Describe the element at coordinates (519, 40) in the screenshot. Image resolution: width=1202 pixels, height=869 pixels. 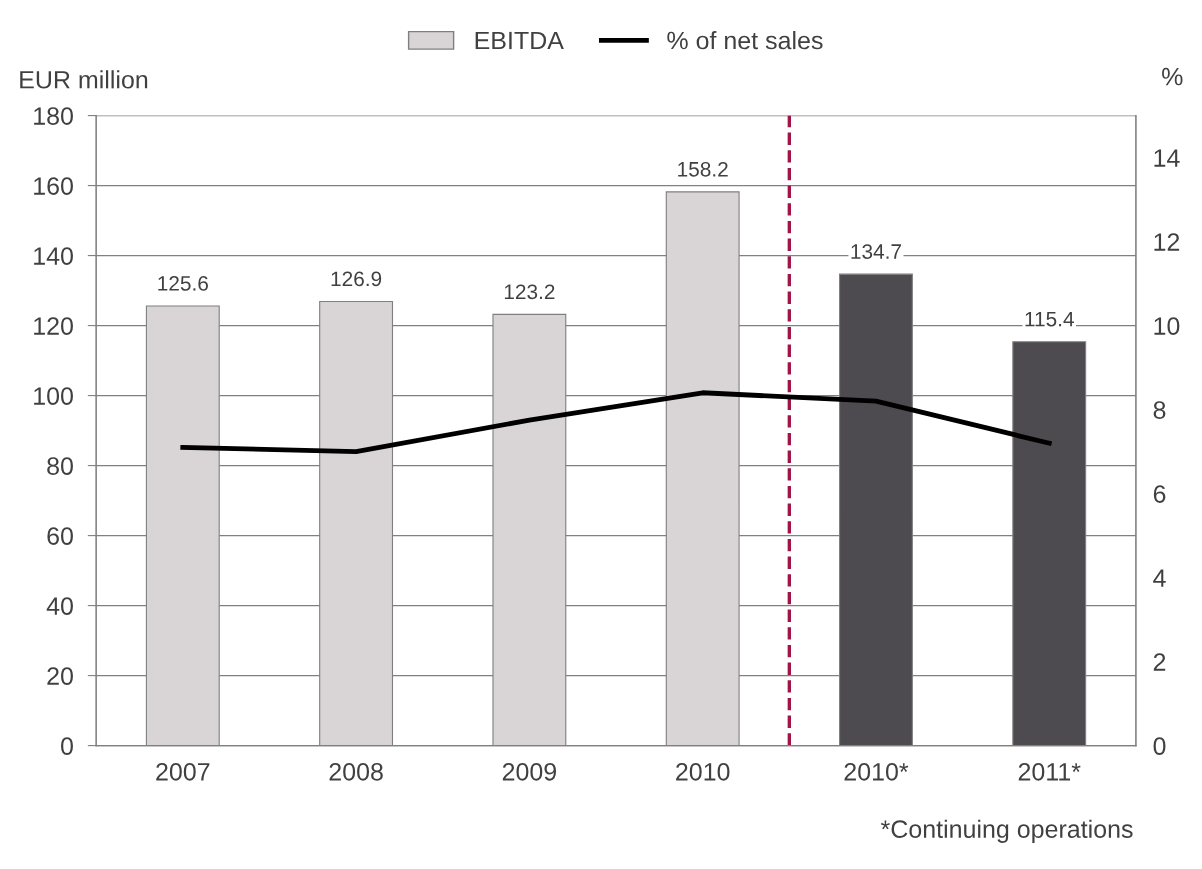
I see `legend-label: EBITDA` at that location.